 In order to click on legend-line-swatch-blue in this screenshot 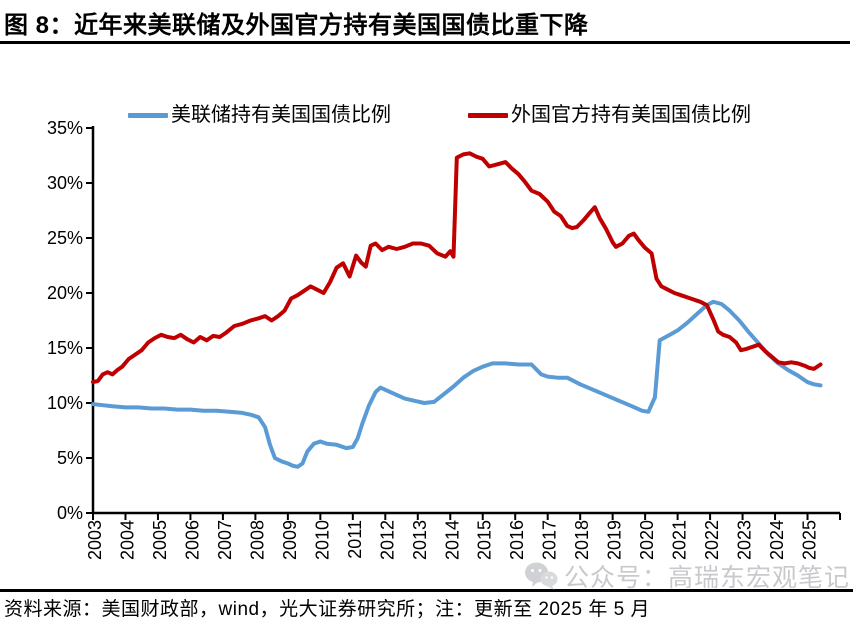, I will do `click(148, 115)`.